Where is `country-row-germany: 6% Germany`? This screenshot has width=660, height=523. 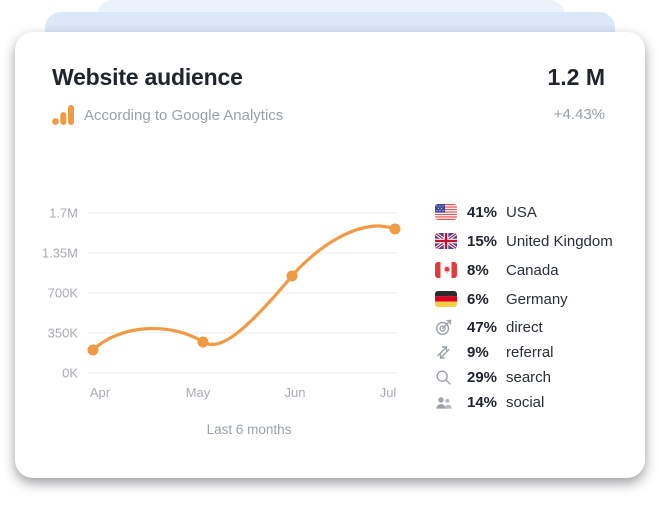 country-row-germany: 6% Germany is located at coordinates (535, 299).